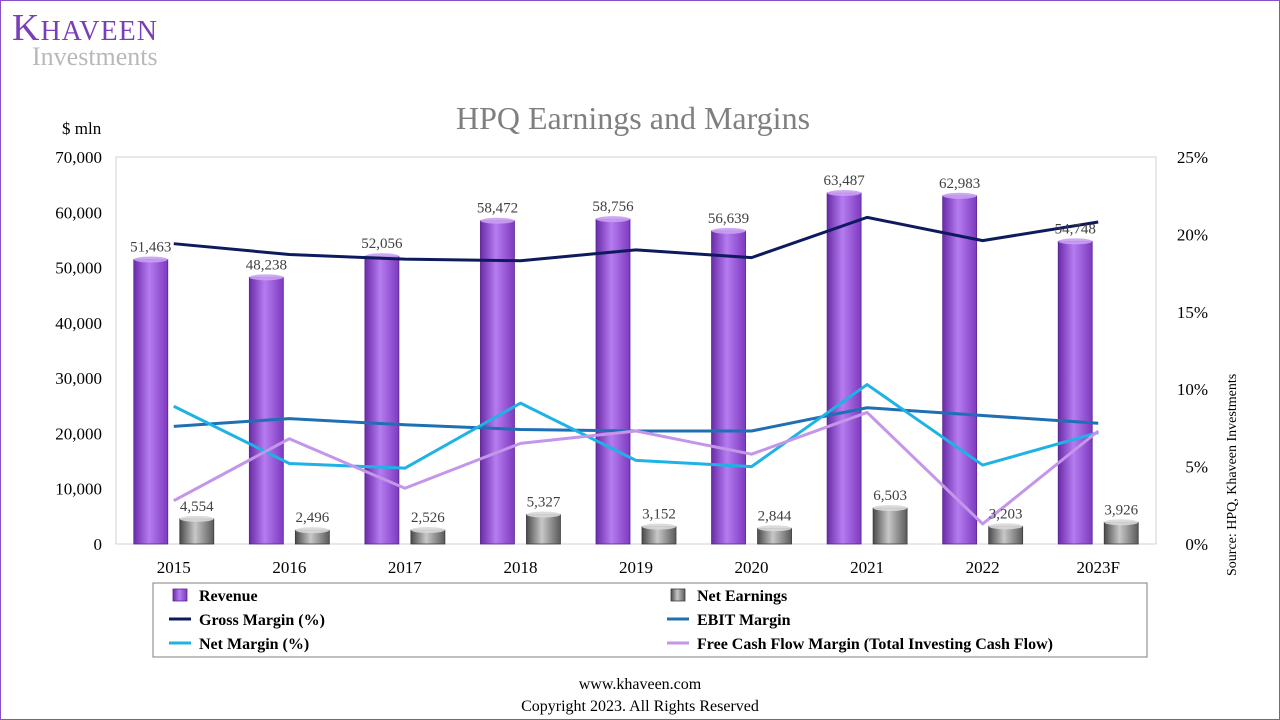 The width and height of the screenshot is (1280, 720). I want to click on footer-copyright: Copyright 2023. All Rights Reserved, so click(640, 706).